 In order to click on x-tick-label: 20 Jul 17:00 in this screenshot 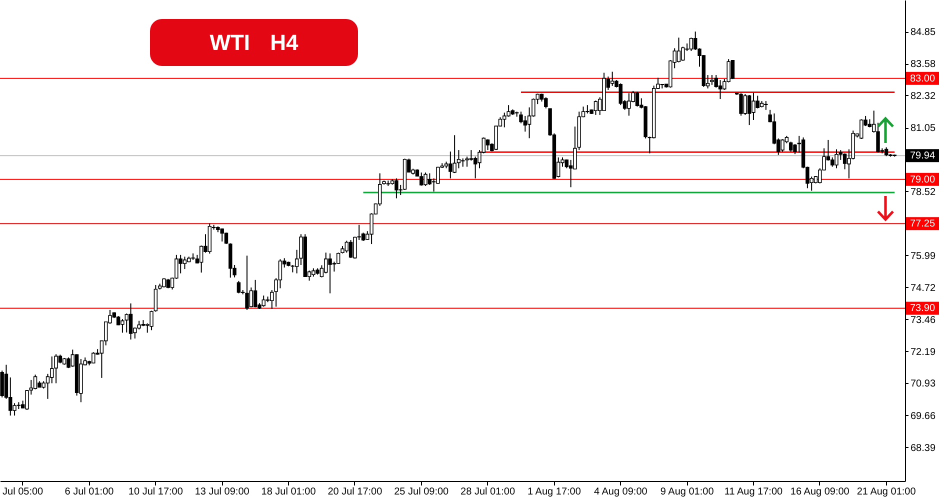, I will do `click(355, 492)`.